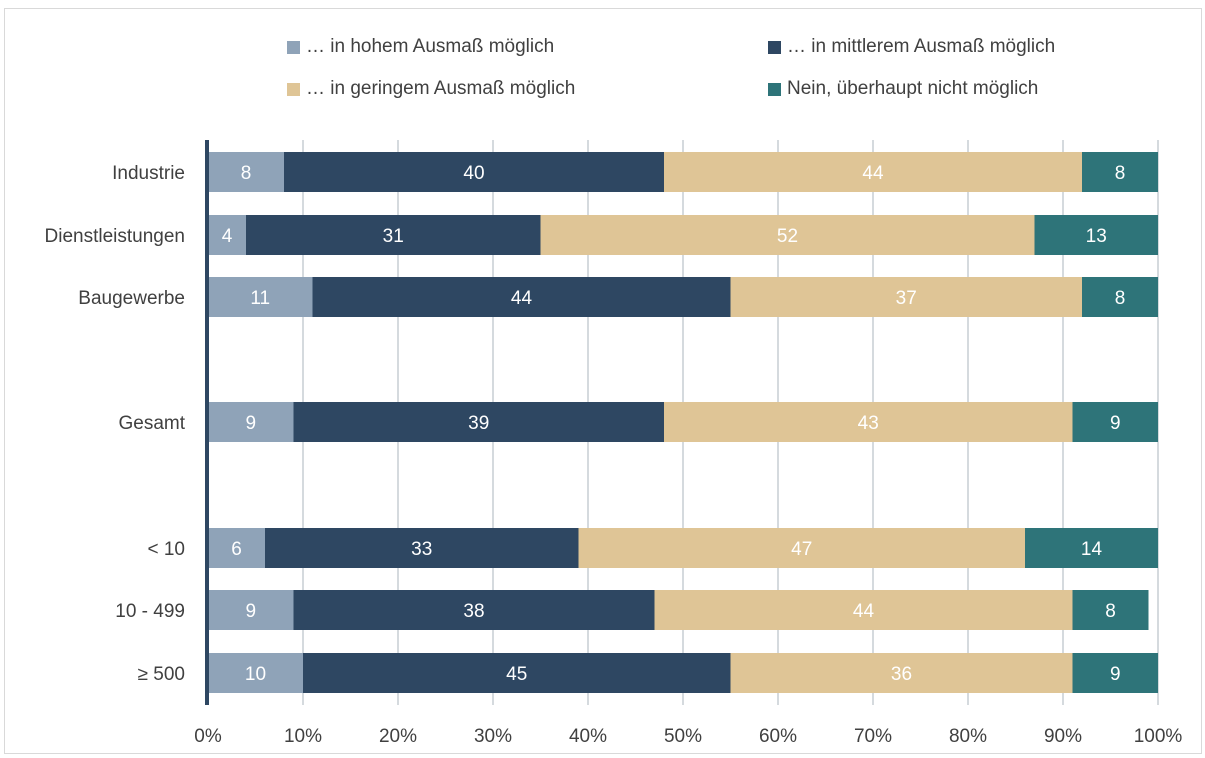  Describe the element at coordinates (493, 736) in the screenshot. I see `x-tick-label: 30%` at that location.